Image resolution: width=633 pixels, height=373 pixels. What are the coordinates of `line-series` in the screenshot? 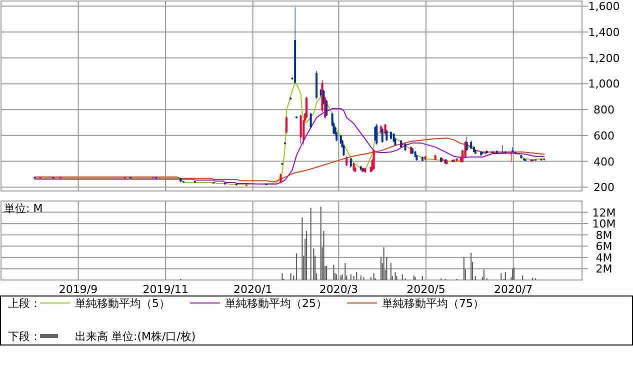 It's located at (289, 160).